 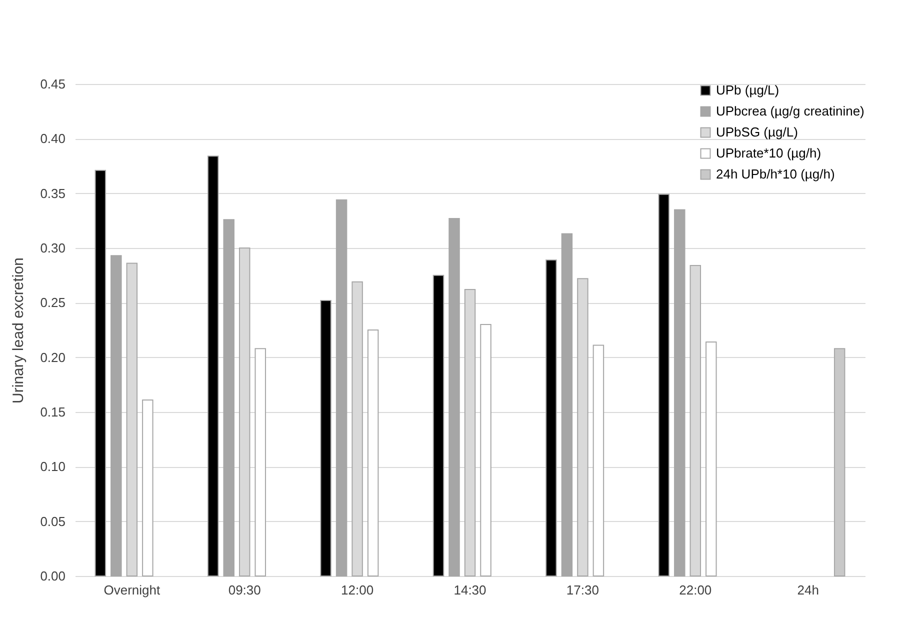 I want to click on y-tick-label: 0.30, so click(x=53, y=248).